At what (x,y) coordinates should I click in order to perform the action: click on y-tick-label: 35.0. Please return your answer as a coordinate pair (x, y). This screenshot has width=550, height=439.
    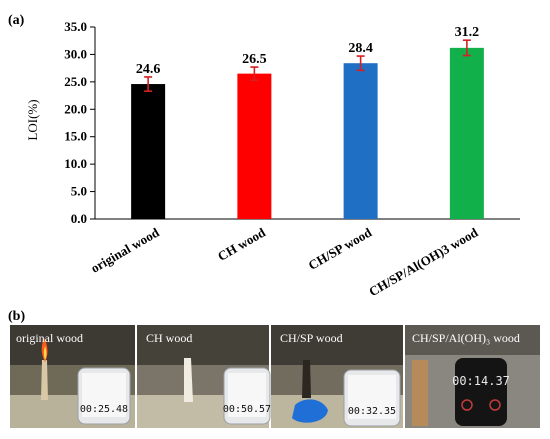
    Looking at the image, I should click on (75, 26).